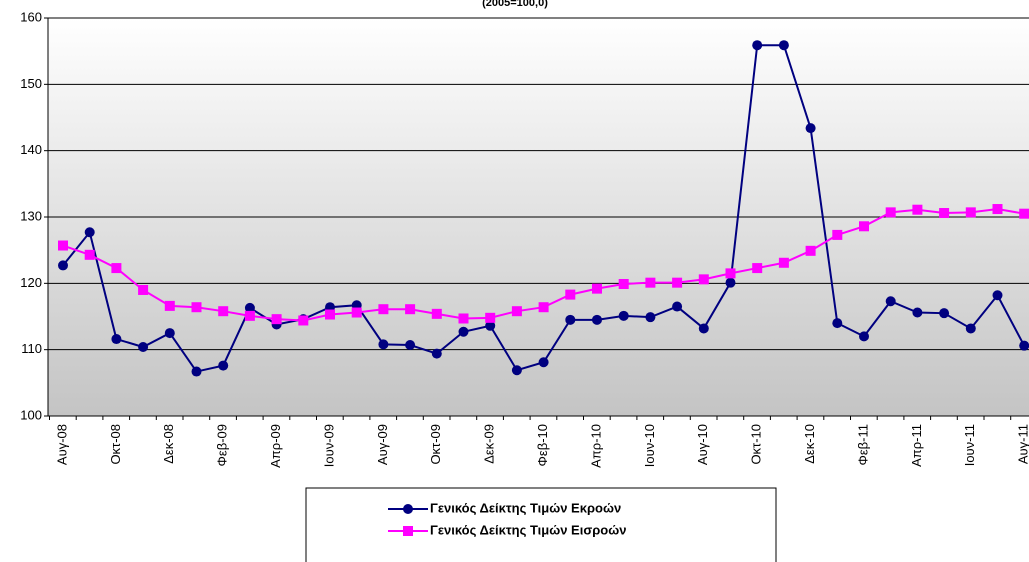 This screenshot has height=562, width=1029. What do you see at coordinates (222, 445) in the screenshot?
I see `x-tick-label: Φεβ-09` at bounding box center [222, 445].